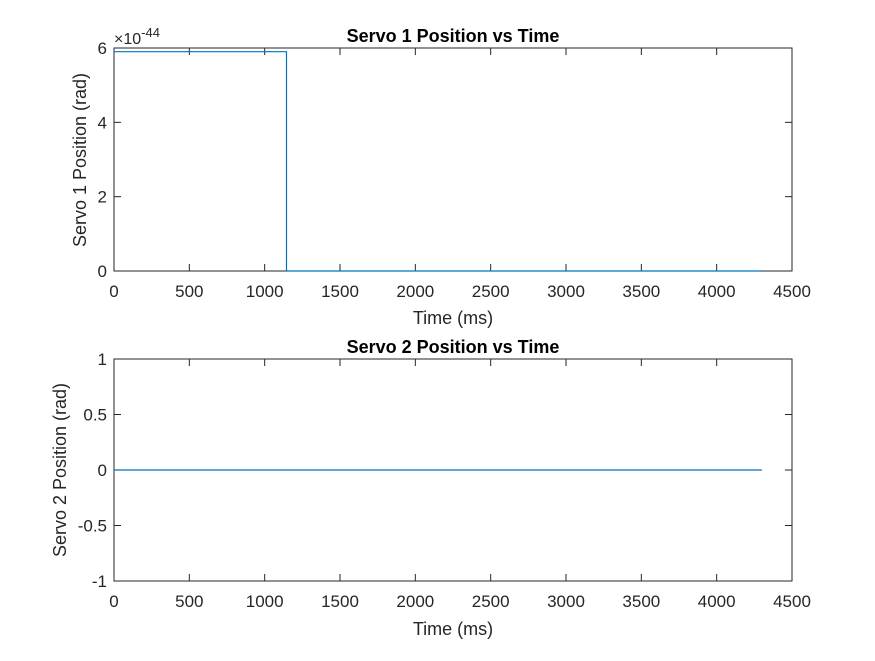 The height and width of the screenshot is (661, 875). Describe the element at coordinates (415, 291) in the screenshot. I see `plot-1-x-tick-label: 2000` at that location.